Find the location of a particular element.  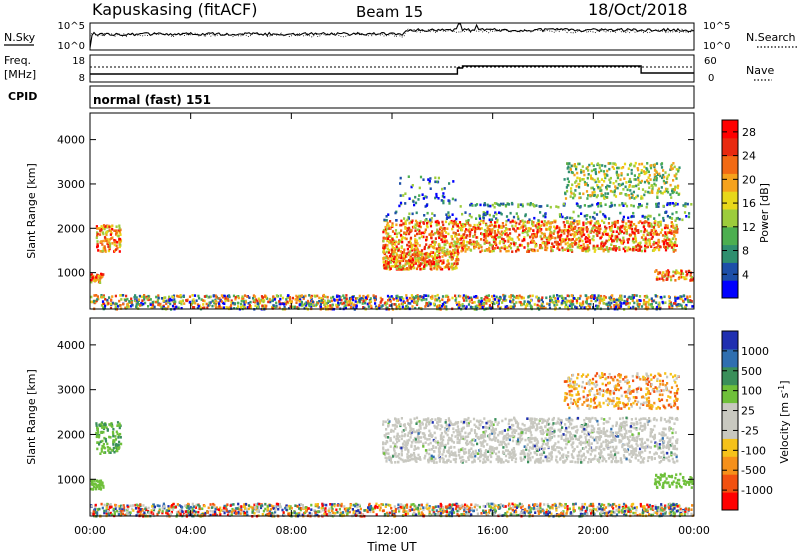

noise-sky-label: N.Sky is located at coordinates (20, 37).